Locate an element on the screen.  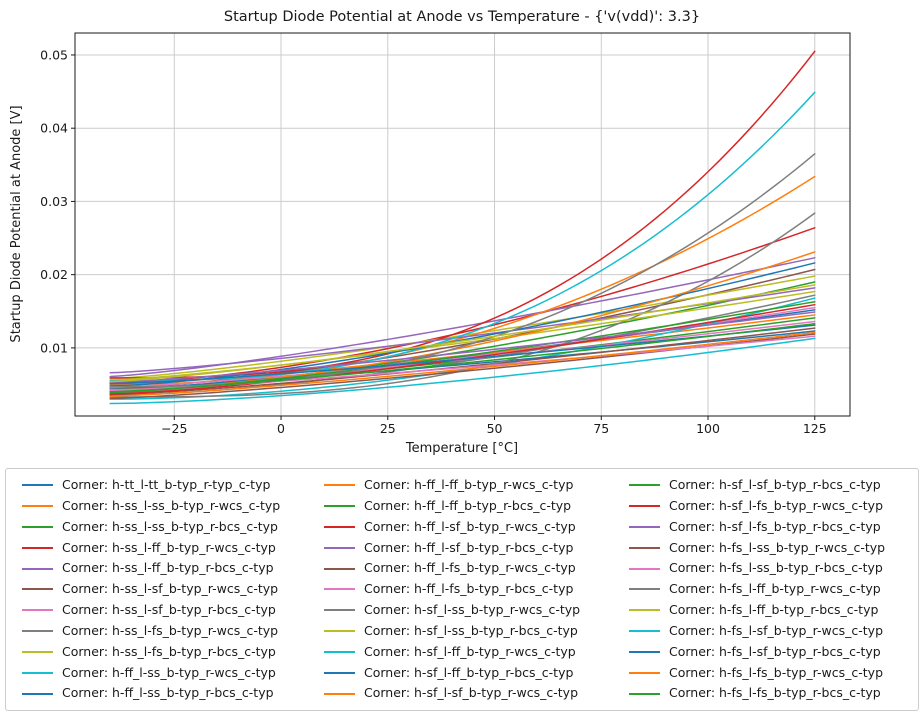
legend-item: Corner: h-ff_l-ff_b-typ_r-bcs_c-typ is located at coordinates (476, 506).